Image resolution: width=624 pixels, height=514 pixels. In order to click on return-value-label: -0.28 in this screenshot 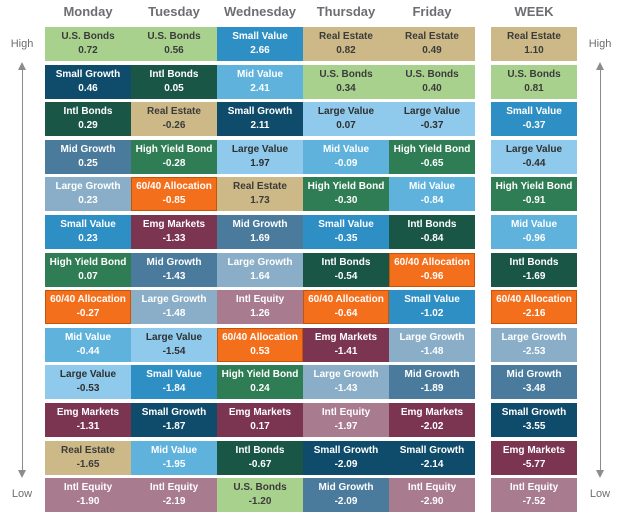, I will do `click(174, 163)`.